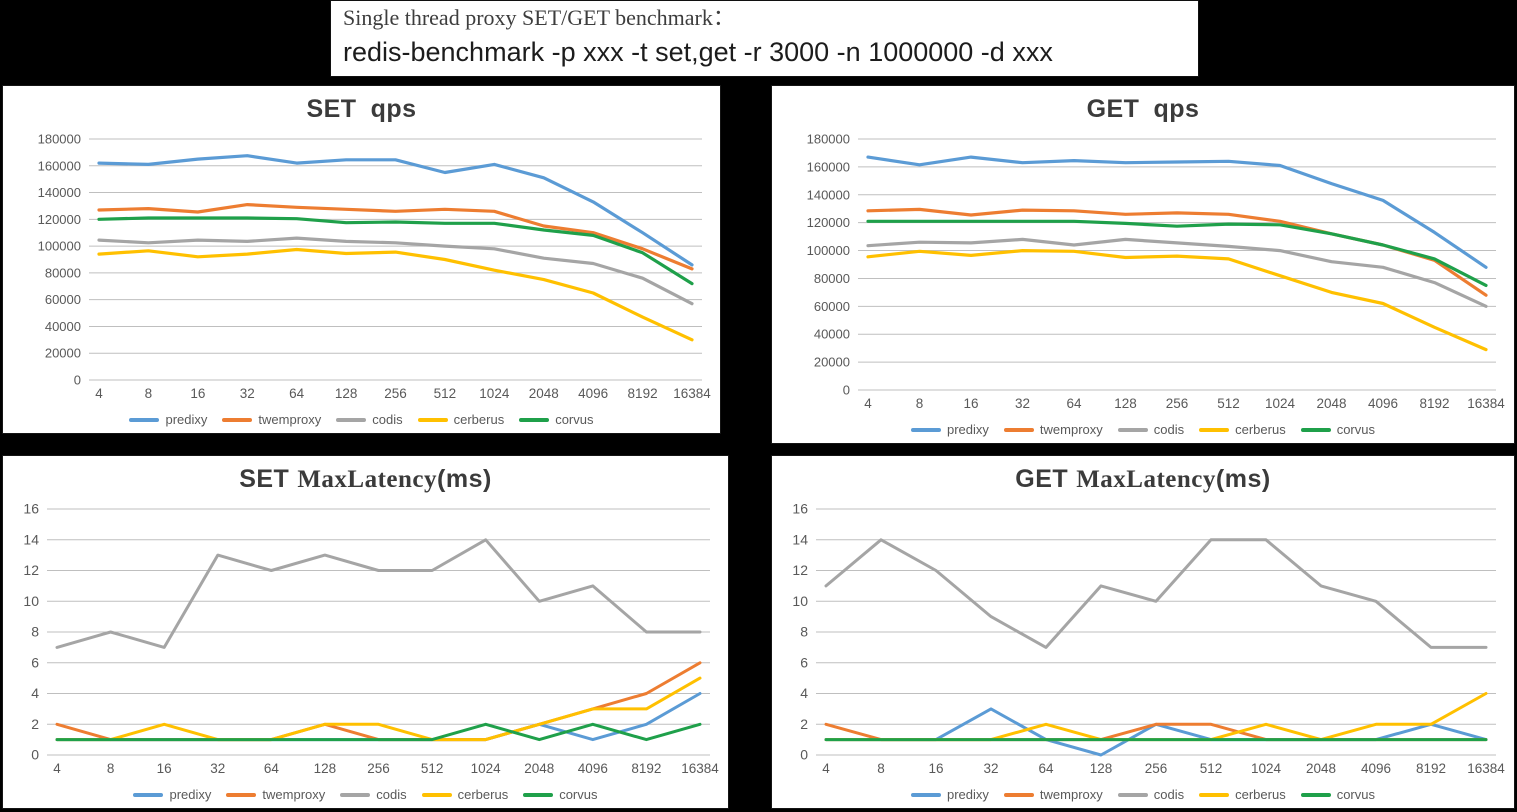 The image size is (1517, 812). What do you see at coordinates (144, 419) in the screenshot?
I see `predixy-legend-swatch` at bounding box center [144, 419].